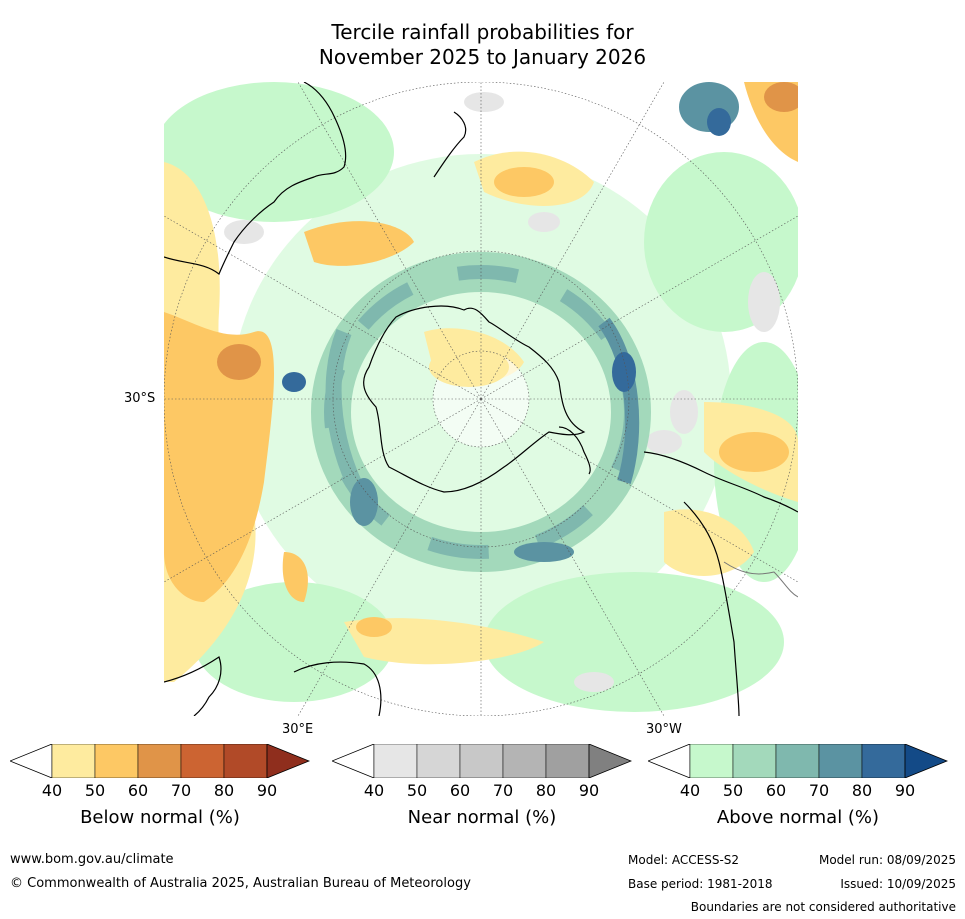 The width and height of the screenshot is (965, 919). Describe the element at coordinates (887, 860) in the screenshot. I see `model-run: Model run: 08/09/2025` at that location.